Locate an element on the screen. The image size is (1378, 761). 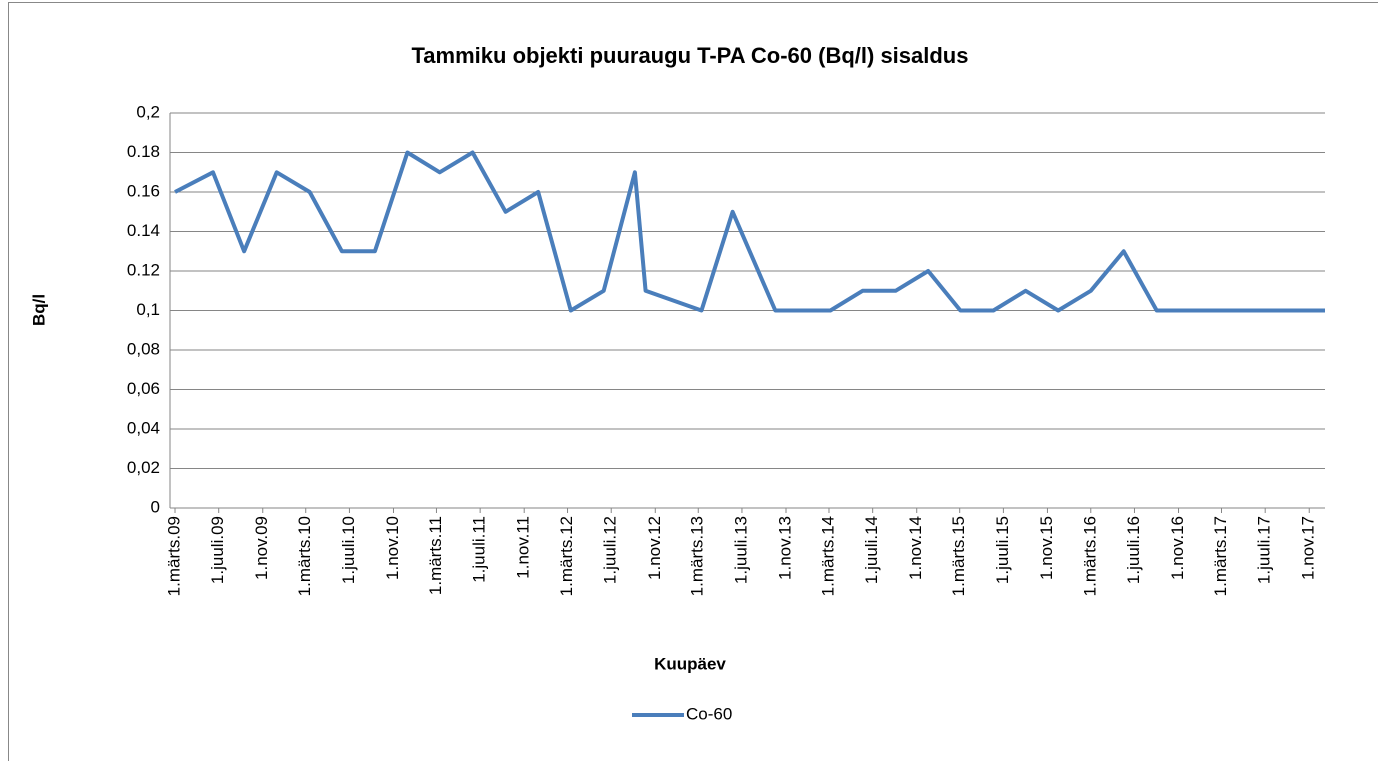
x-tick-label: 1.nov.13 is located at coordinates (784, 548).